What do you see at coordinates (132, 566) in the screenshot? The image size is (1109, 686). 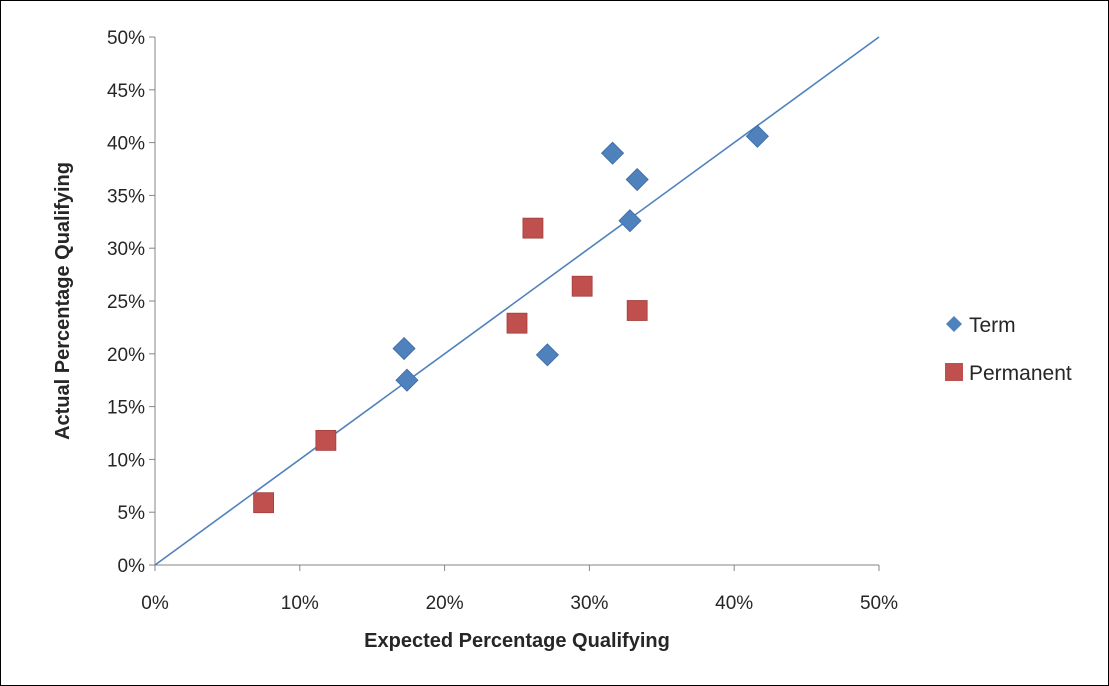 I see `y-tick-label: 0%` at bounding box center [132, 566].